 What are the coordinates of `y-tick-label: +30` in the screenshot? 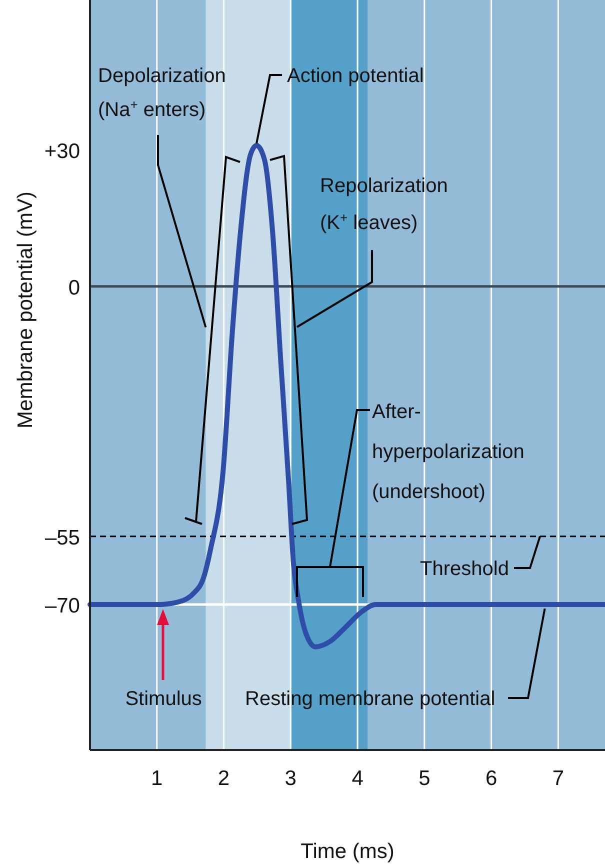 It's located at (62, 151).